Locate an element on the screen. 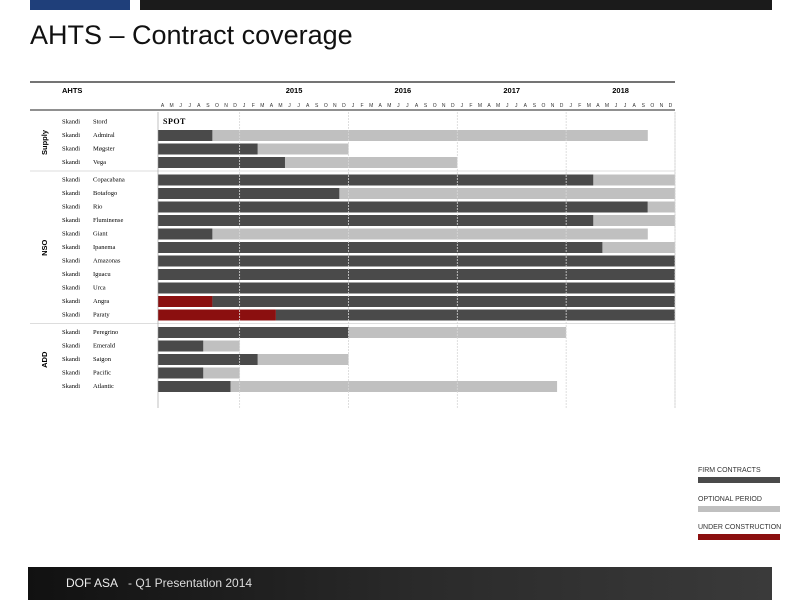 The width and height of the screenshot is (800, 600). vessel-name-angra: Angra is located at coordinates (101, 301).